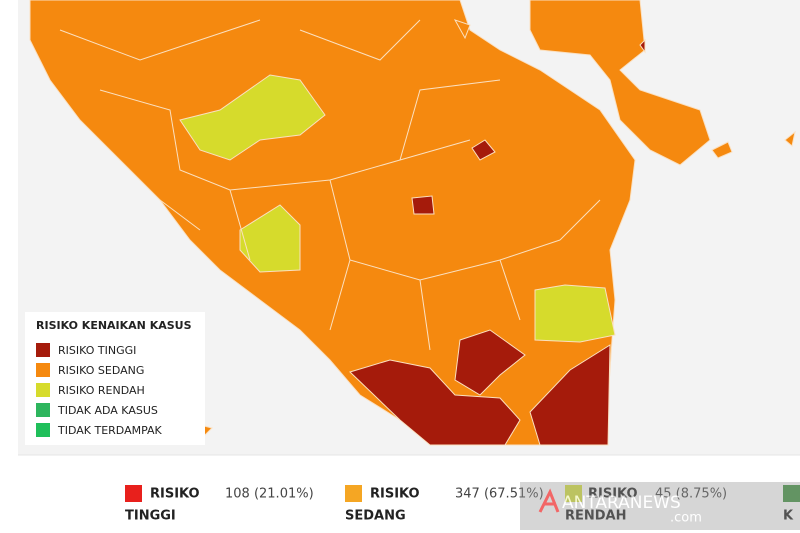 The image size is (800, 533). What do you see at coordinates (596, 516) in the screenshot?
I see `summary-label: RENDAH` at bounding box center [596, 516].